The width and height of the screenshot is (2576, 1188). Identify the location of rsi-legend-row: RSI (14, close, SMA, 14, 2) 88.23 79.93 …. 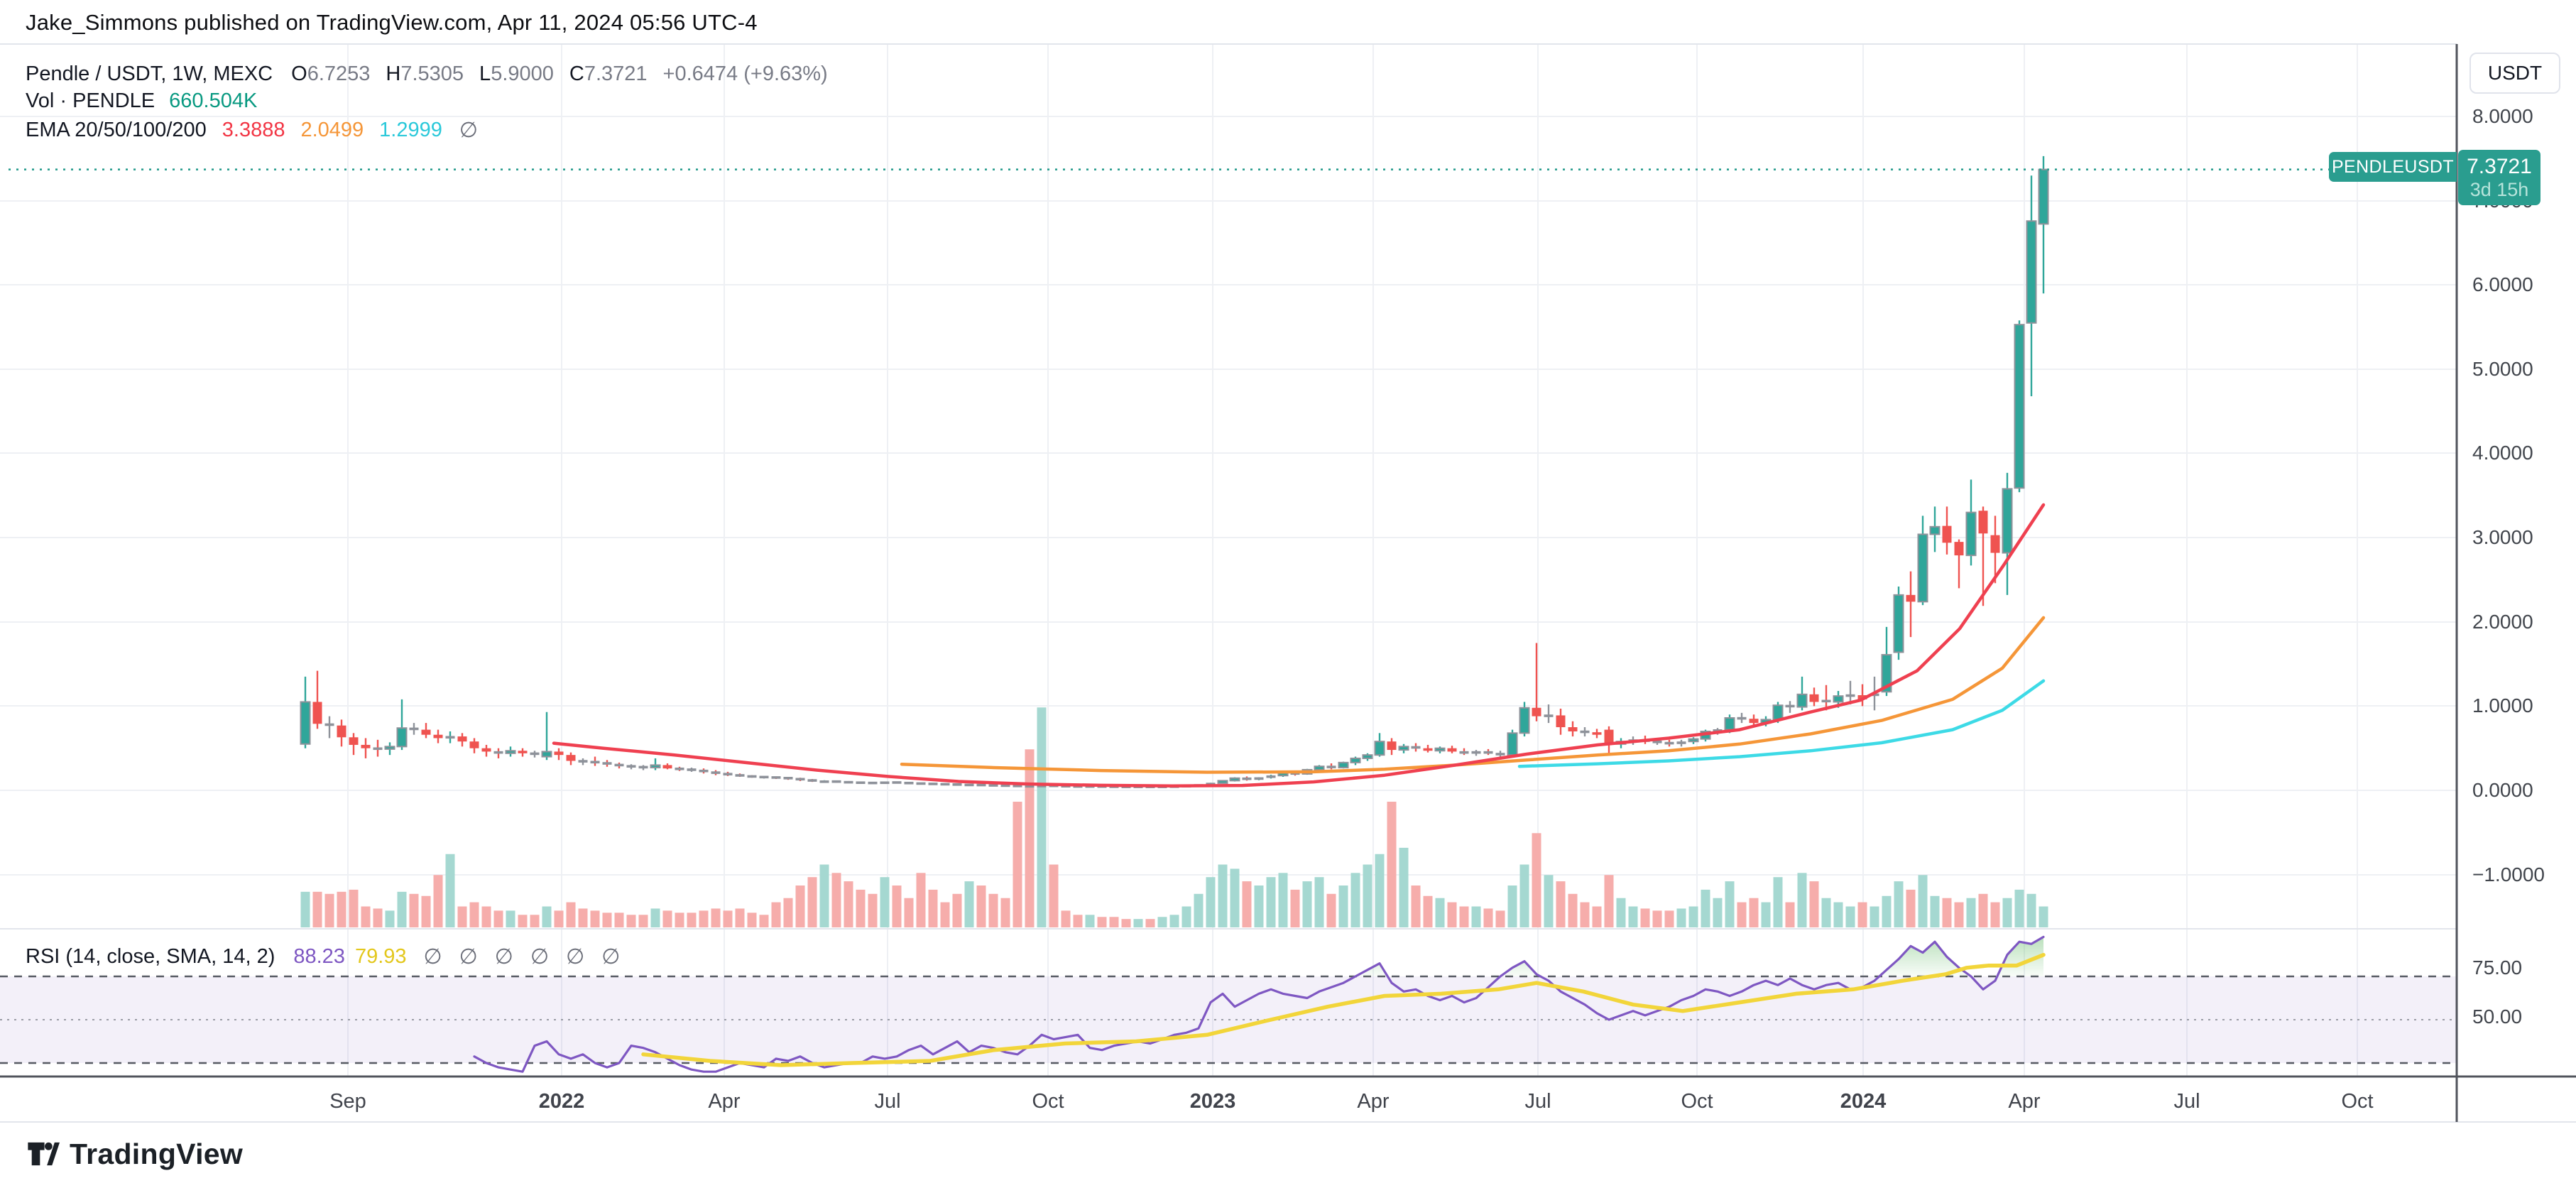
(323, 956).